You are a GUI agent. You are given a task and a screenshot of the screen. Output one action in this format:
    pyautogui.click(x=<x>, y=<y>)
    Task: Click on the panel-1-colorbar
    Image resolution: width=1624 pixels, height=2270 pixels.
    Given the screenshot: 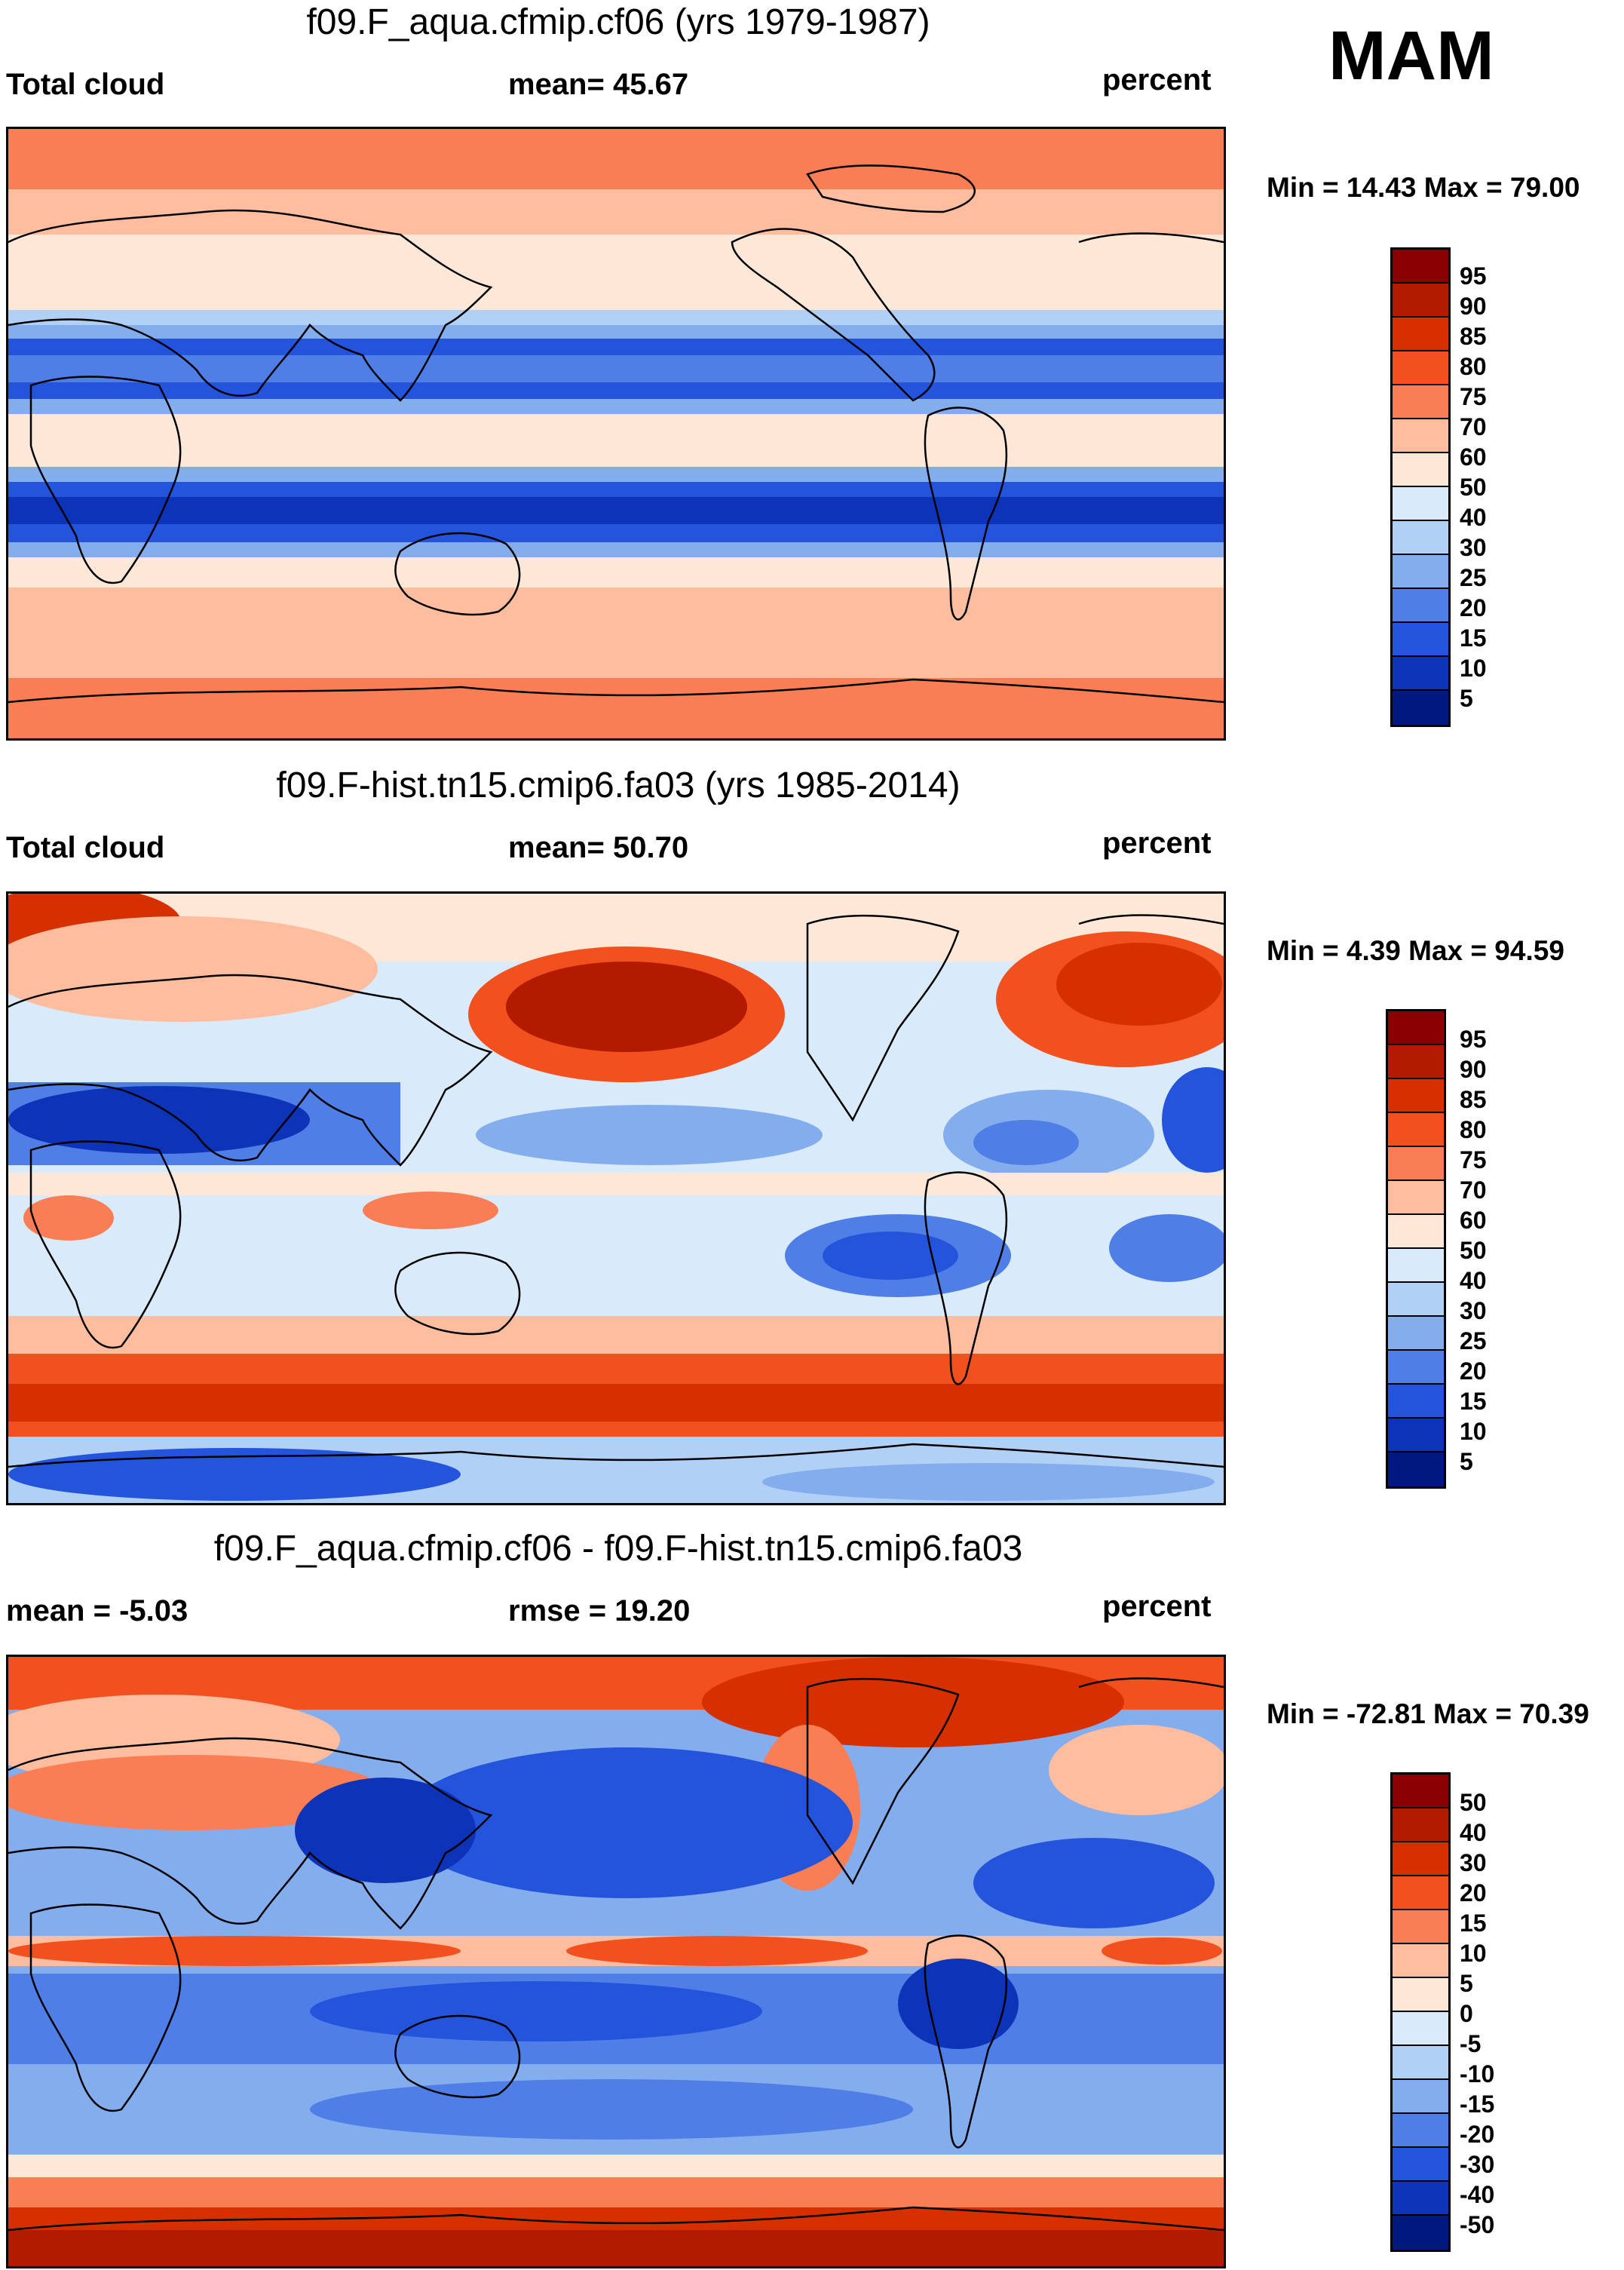 What is the action you would take?
    pyautogui.click(x=1421, y=487)
    